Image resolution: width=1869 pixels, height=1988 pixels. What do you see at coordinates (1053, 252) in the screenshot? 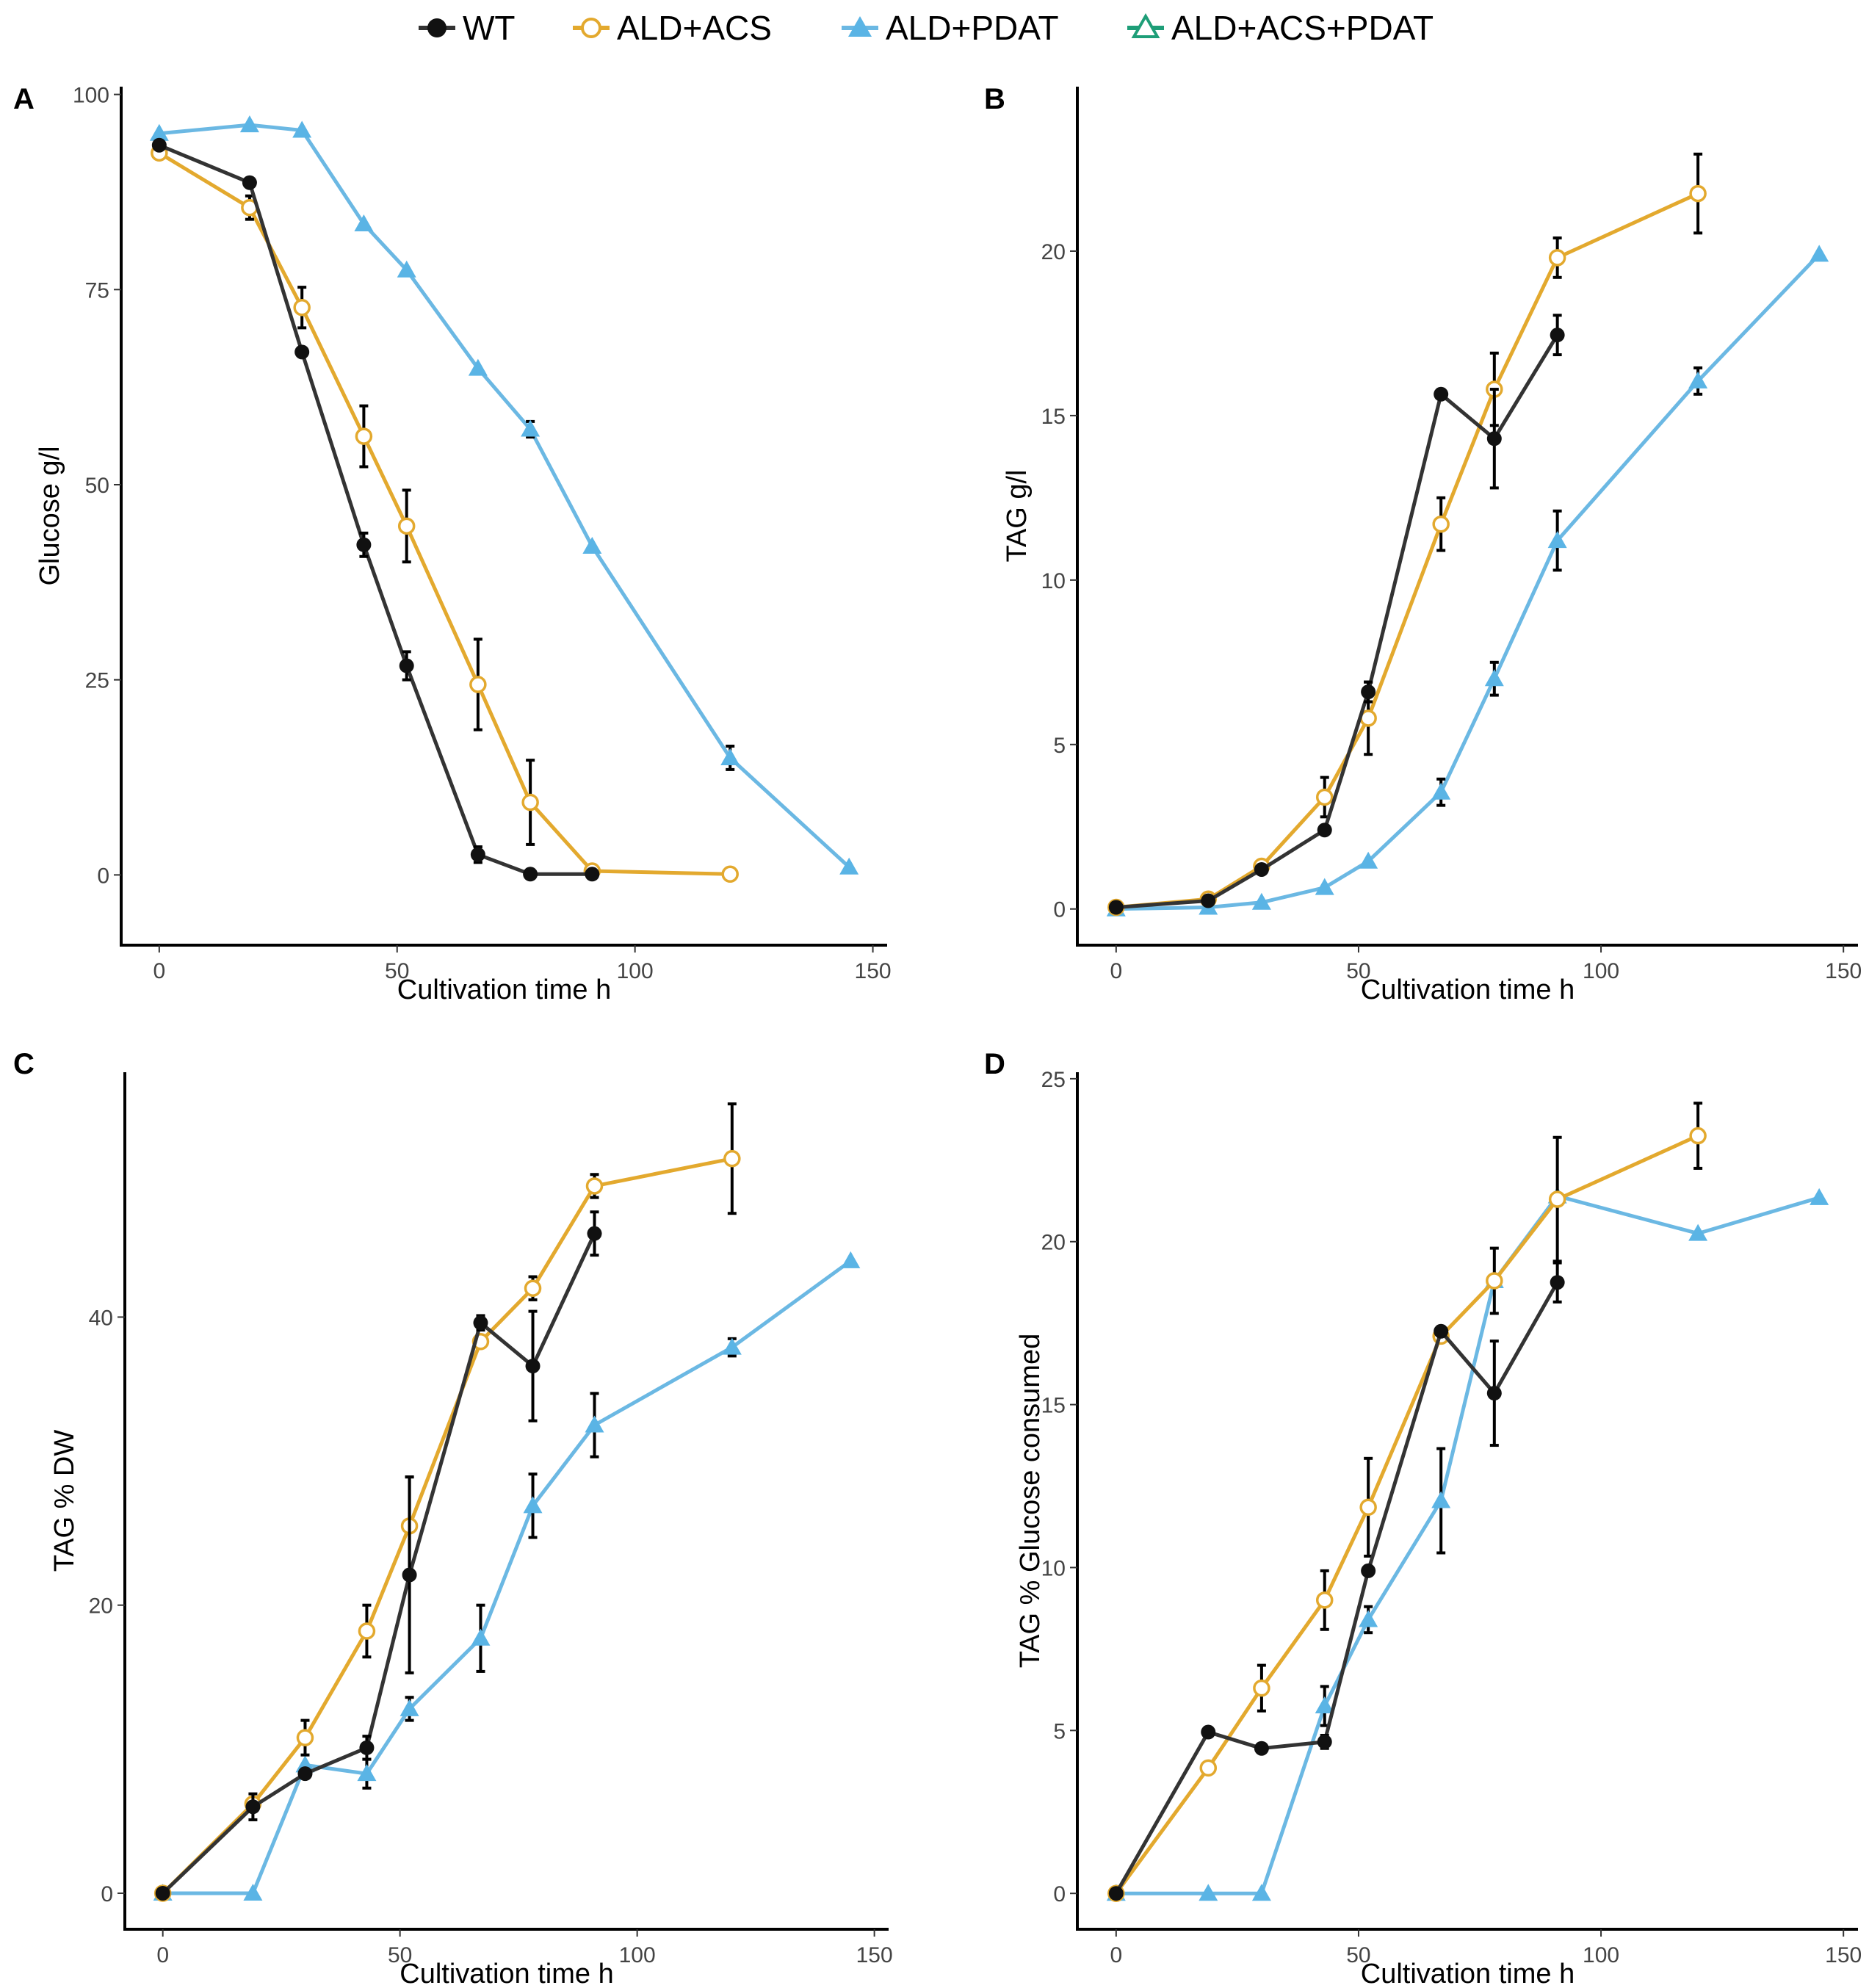
I see `panel-b-y-tick-label: 20` at bounding box center [1053, 252].